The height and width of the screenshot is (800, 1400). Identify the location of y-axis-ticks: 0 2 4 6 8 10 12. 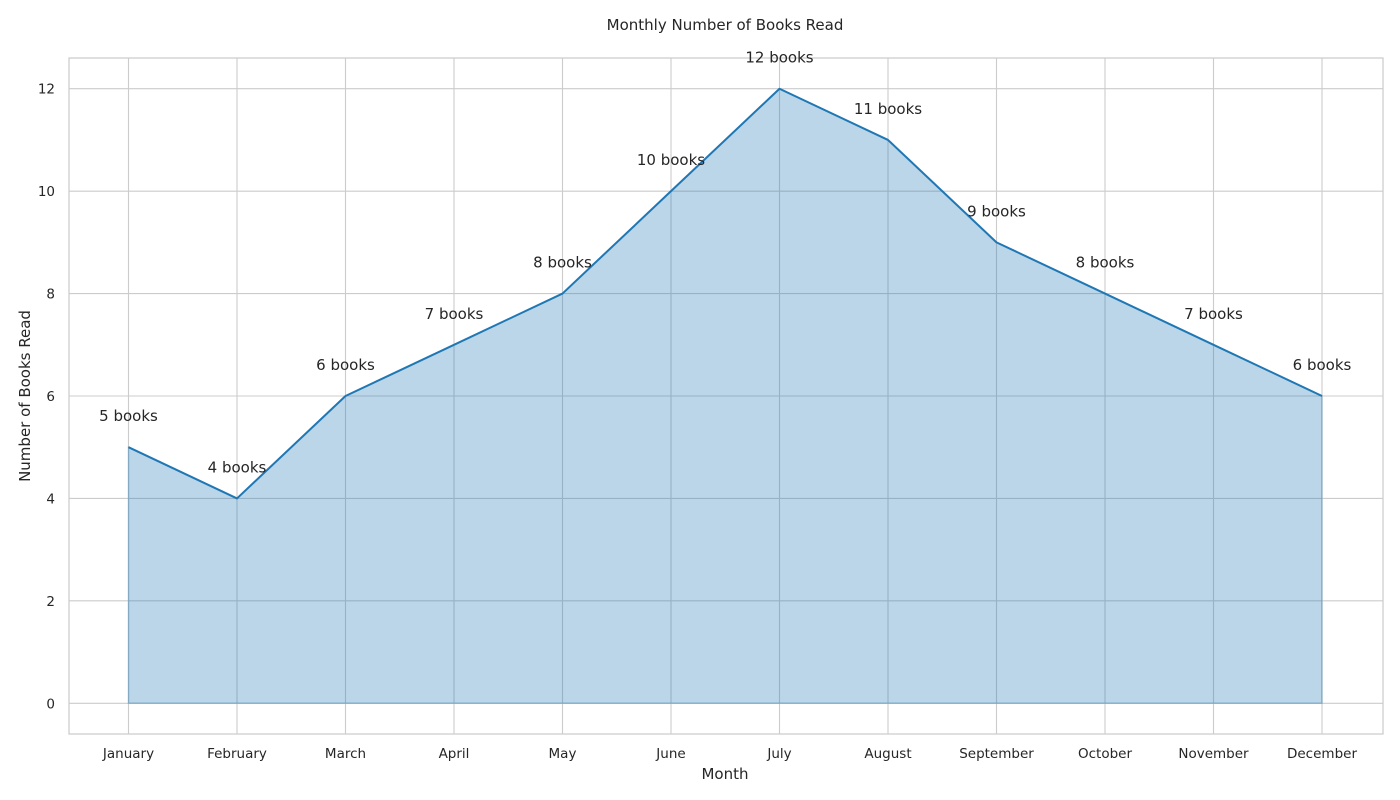
(46, 397).